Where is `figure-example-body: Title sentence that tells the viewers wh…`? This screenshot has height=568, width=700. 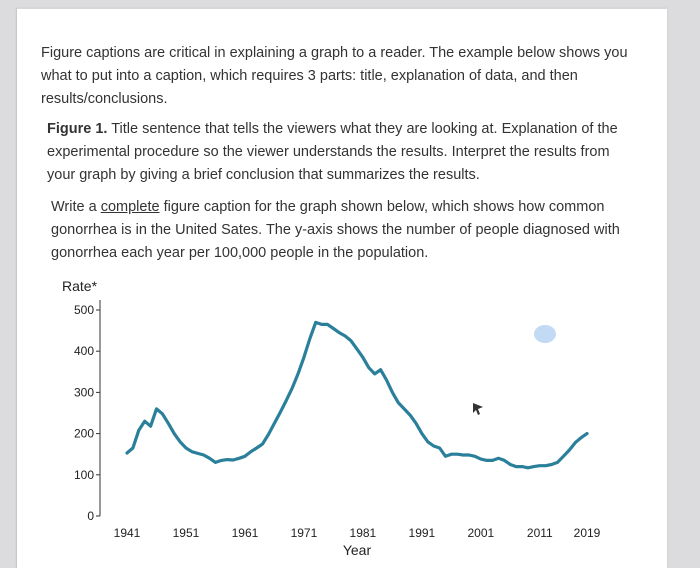 figure-example-body: Title sentence that tells the viewers wh… is located at coordinates (332, 152).